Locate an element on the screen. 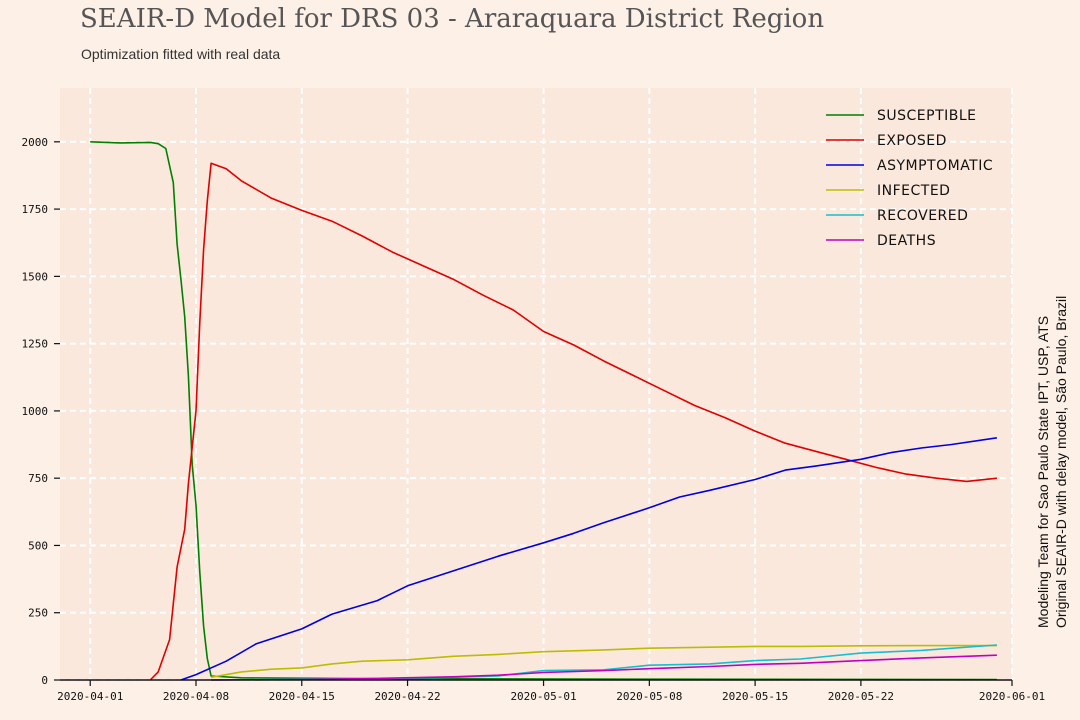 The height and width of the screenshot is (720, 1080). y-tick-label: 1250 is located at coordinates (35, 344).